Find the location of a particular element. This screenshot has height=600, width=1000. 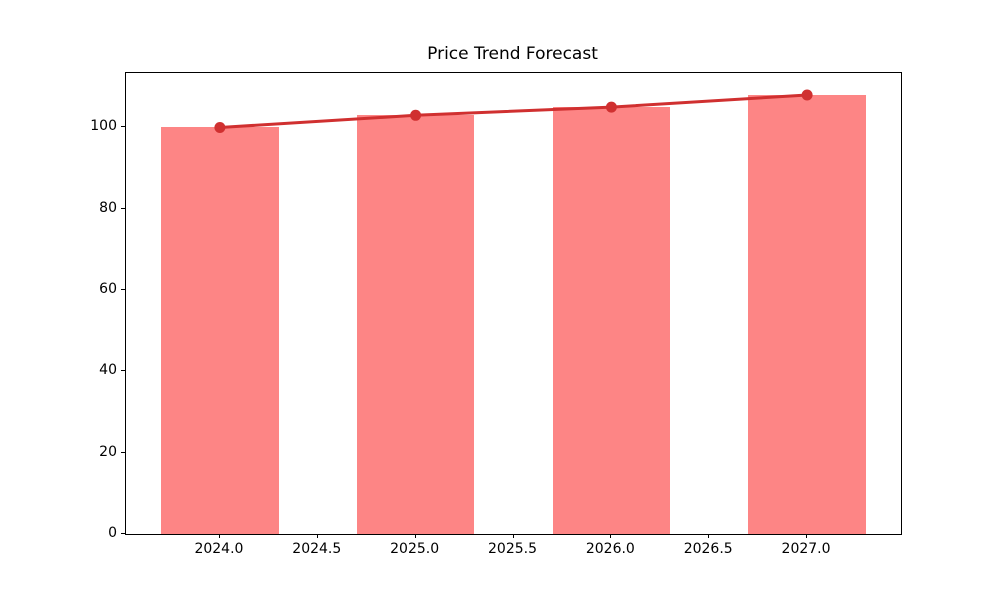

bar-2027 is located at coordinates (807, 314).